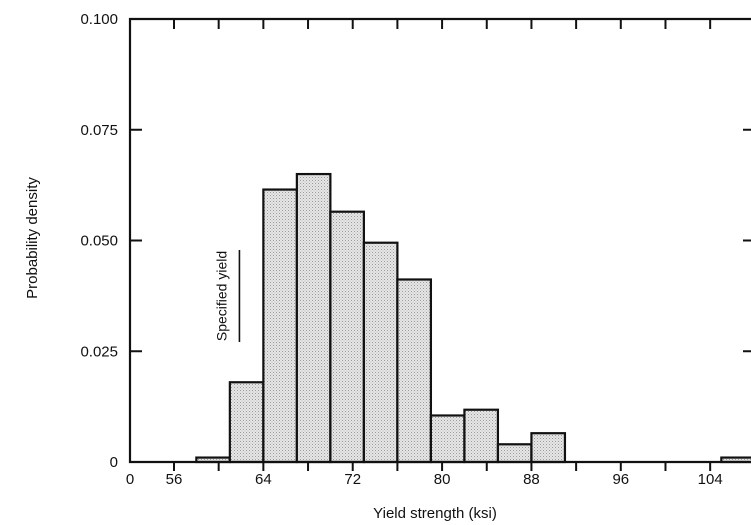 The height and width of the screenshot is (525, 751). What do you see at coordinates (710, 479) in the screenshot?
I see `x-tick-label: 104` at bounding box center [710, 479].